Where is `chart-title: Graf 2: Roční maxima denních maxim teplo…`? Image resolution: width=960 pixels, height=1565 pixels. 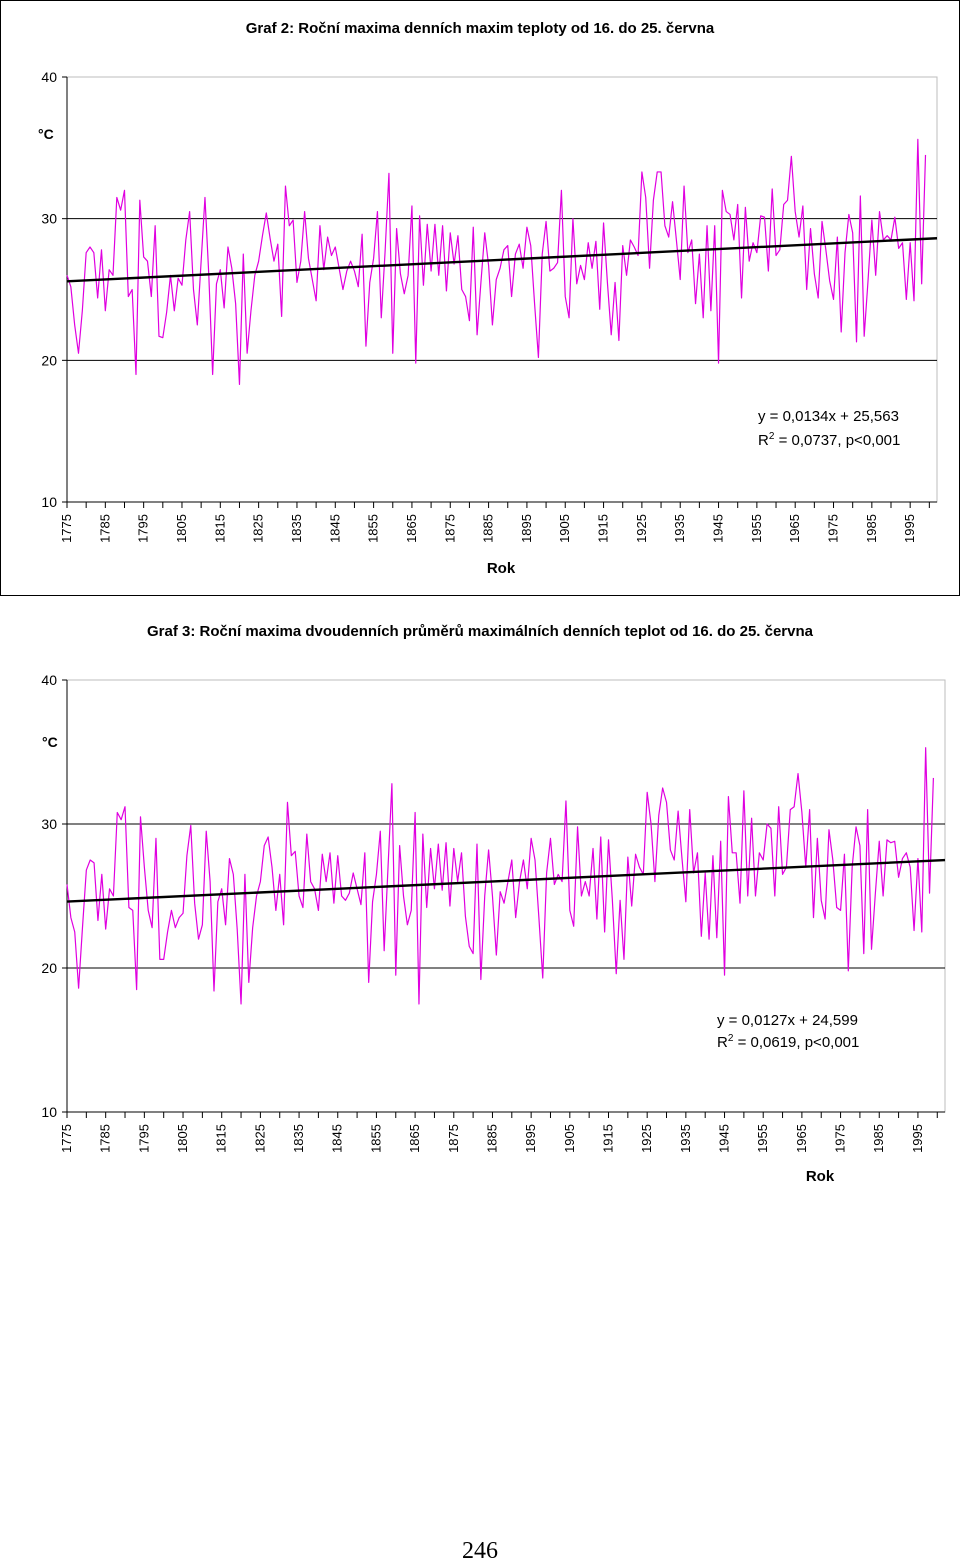 chart-title: Graf 2: Roční maxima denních maxim teplo… is located at coordinates (480, 28).